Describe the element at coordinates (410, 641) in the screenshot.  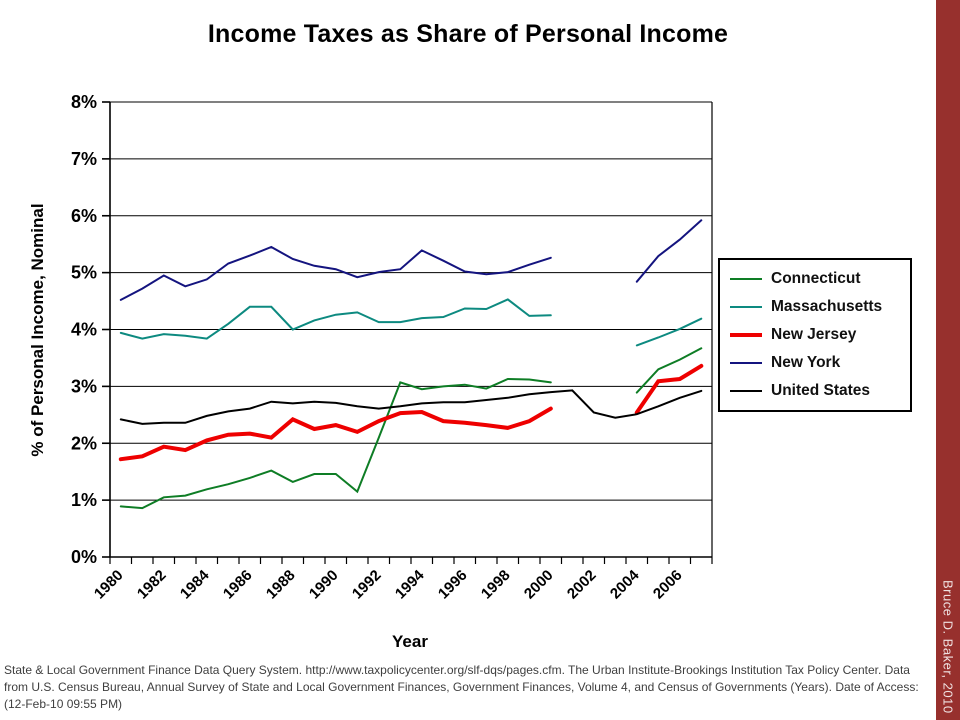
I see `x-axis-title: Year` at that location.